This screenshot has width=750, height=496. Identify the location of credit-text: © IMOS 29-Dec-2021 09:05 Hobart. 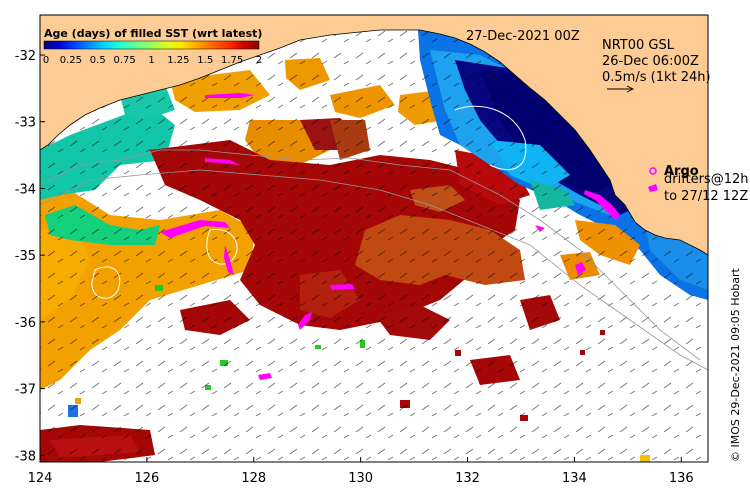
(735, 364).